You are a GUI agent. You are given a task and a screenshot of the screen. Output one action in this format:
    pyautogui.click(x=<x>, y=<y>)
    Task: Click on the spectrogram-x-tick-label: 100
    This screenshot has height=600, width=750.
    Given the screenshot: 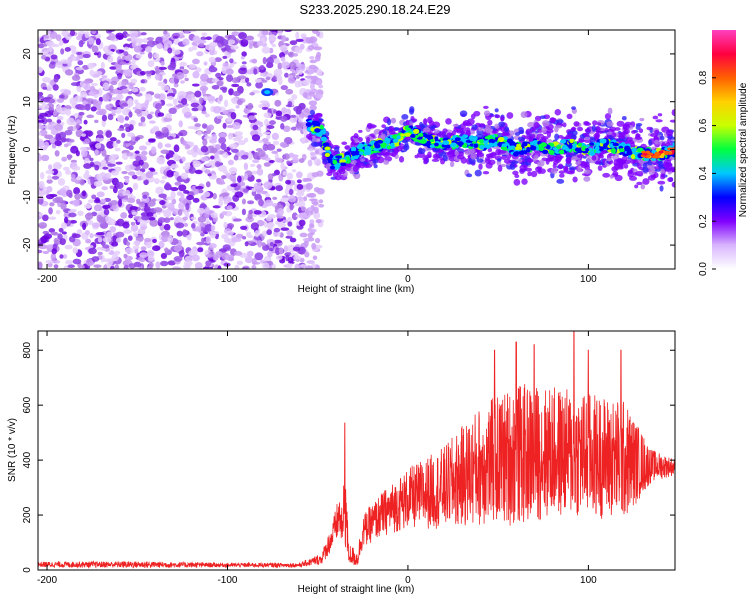 What is the action you would take?
    pyautogui.click(x=588, y=279)
    